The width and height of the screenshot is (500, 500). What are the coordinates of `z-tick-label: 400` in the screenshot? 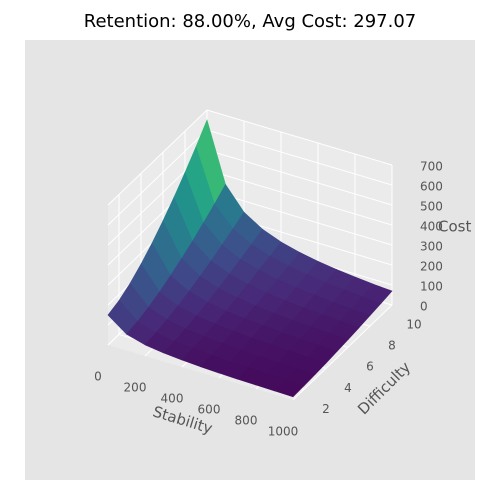 It's located at (431, 227).